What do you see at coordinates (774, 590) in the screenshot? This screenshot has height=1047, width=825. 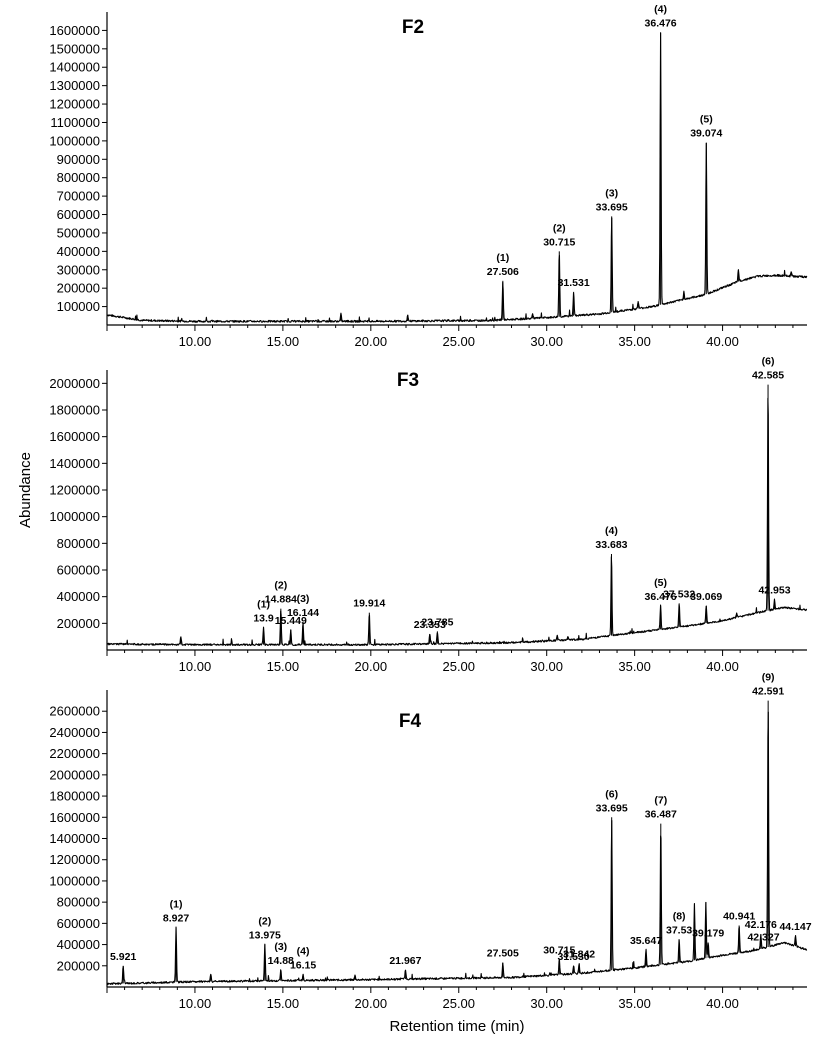 I see `peak-rt-label: 42.953` at bounding box center [774, 590].